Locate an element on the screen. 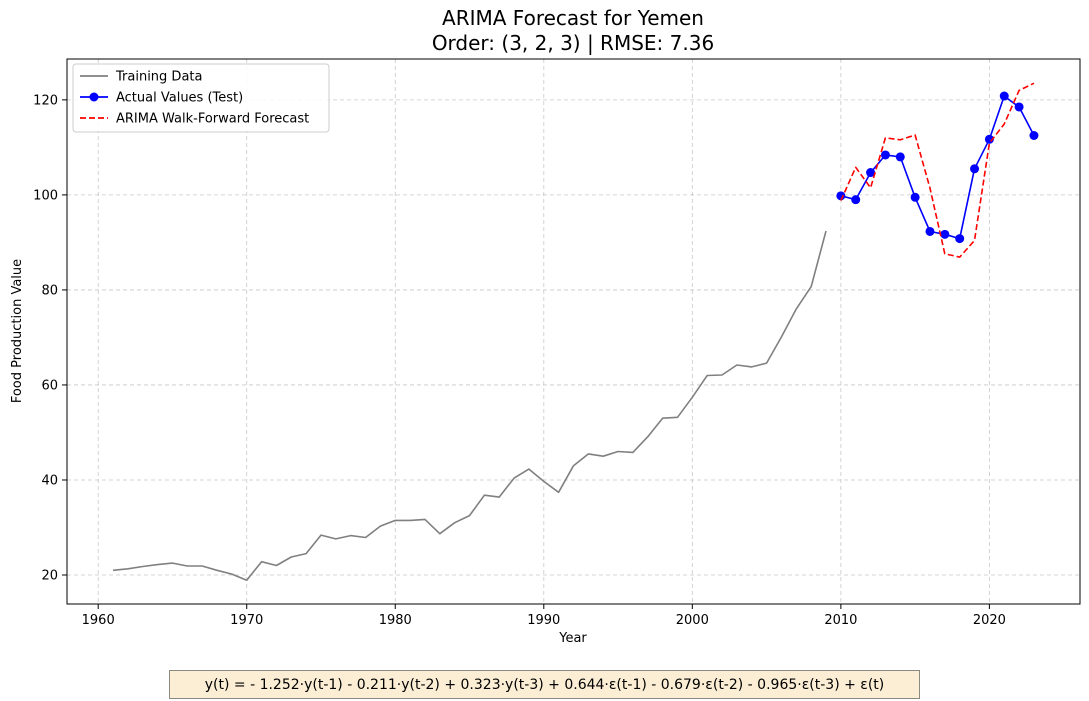 This screenshot has height=701, width=1089. legend-box is located at coordinates (201, 98).